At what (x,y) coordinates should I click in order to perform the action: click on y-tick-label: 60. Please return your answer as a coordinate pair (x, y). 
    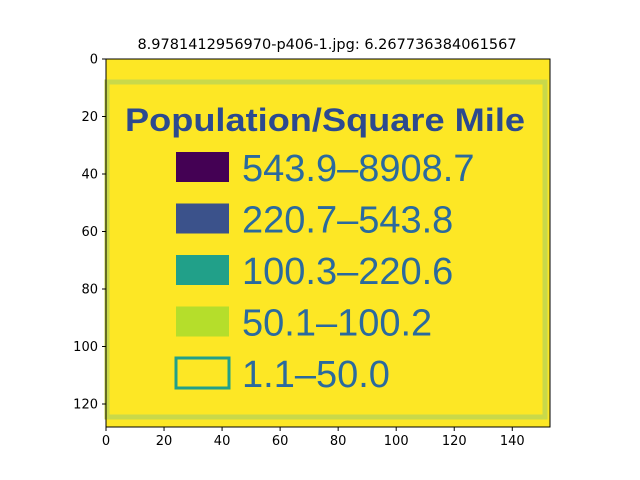
    Looking at the image, I should click on (89, 232).